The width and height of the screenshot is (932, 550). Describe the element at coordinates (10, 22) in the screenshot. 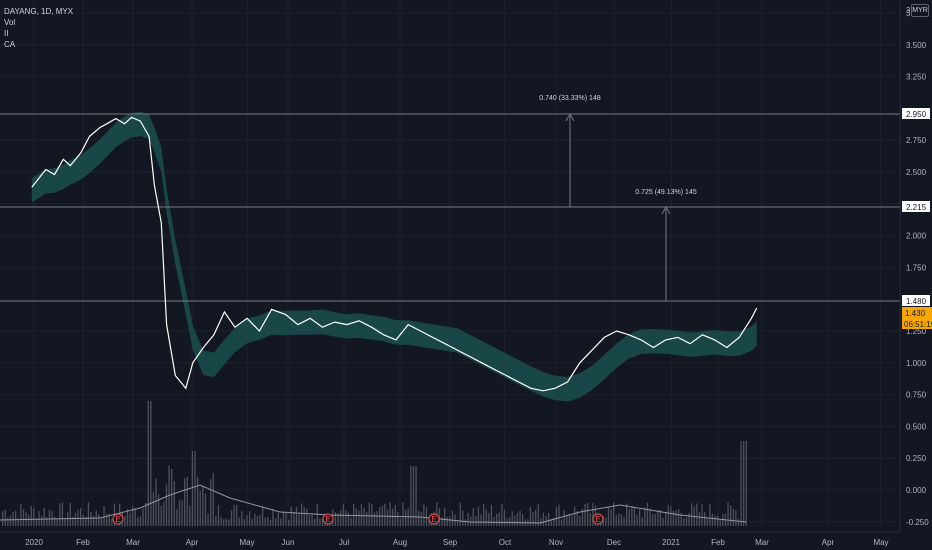

I see `volume-indicator-label: Vol` at that location.